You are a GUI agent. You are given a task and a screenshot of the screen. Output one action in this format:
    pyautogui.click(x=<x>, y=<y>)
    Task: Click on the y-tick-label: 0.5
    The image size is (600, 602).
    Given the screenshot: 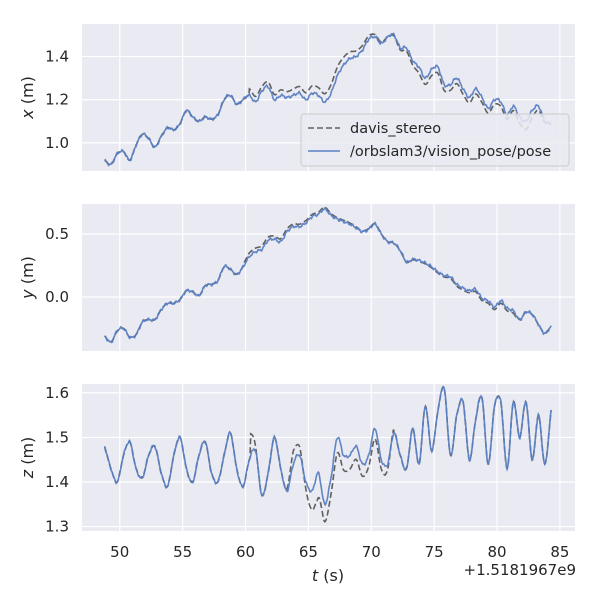 What is the action you would take?
    pyautogui.click(x=57, y=234)
    